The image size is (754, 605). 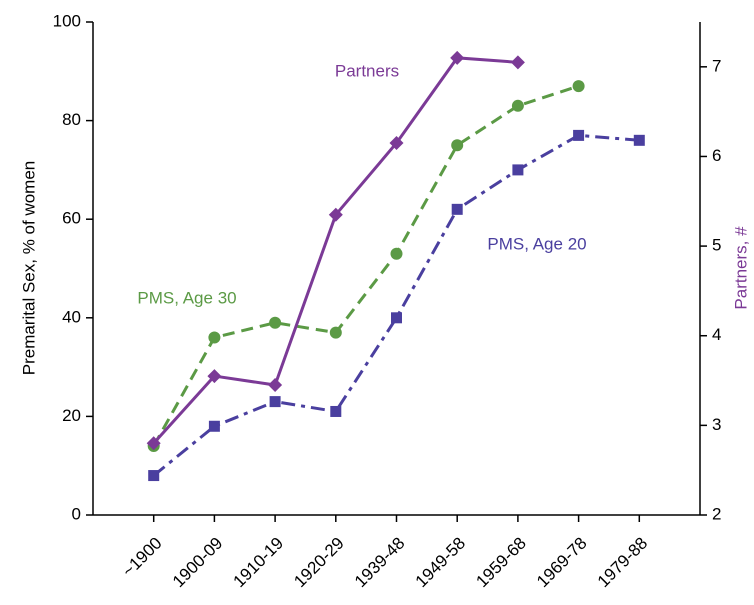 What do you see at coordinates (67, 20) in the screenshot?
I see `y-tick-label: 100` at bounding box center [67, 20].